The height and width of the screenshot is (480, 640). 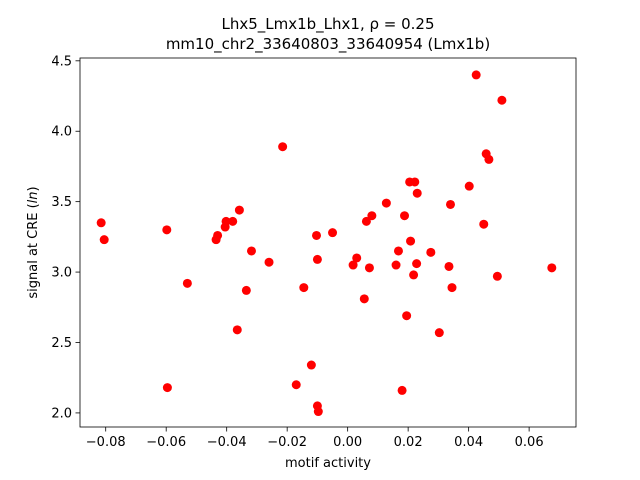 I want to click on y-tick-label: 3.0, so click(x=61, y=273).